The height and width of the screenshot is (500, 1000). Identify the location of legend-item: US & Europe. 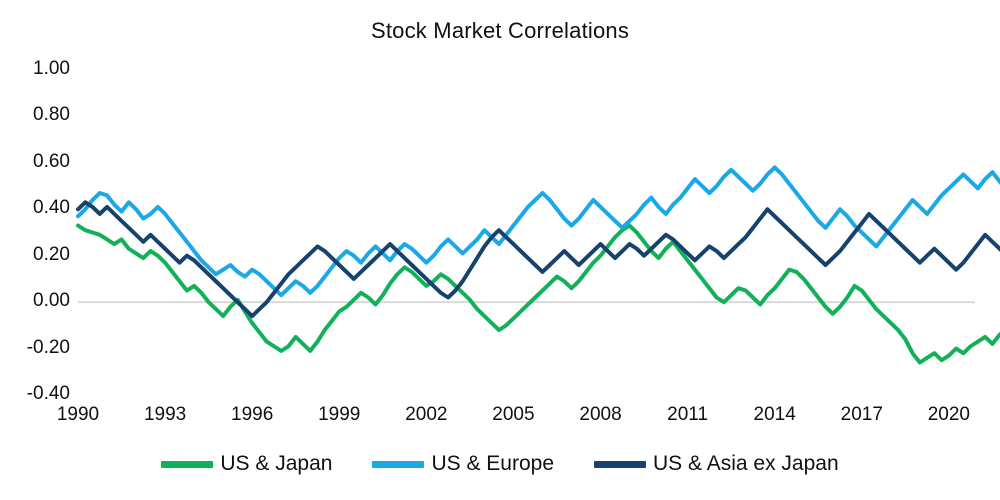
(463, 464).